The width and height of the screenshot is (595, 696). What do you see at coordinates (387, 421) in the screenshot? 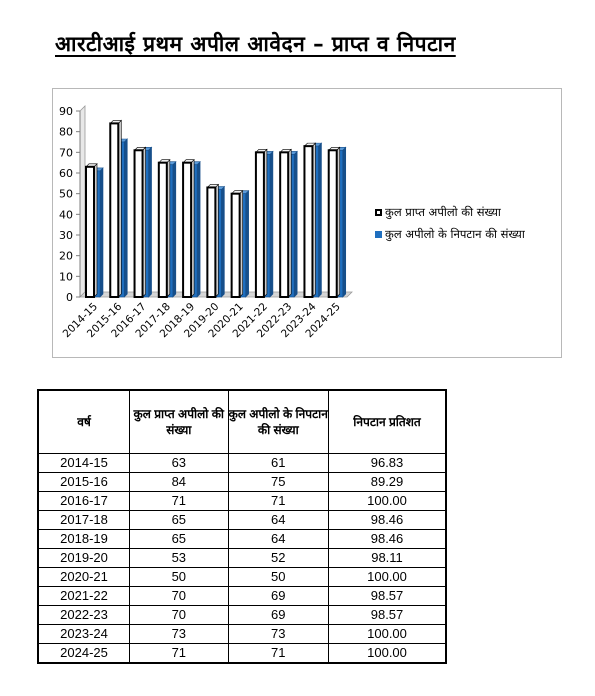
I see `header-percent: निपटान प्रतिशत` at bounding box center [387, 421].